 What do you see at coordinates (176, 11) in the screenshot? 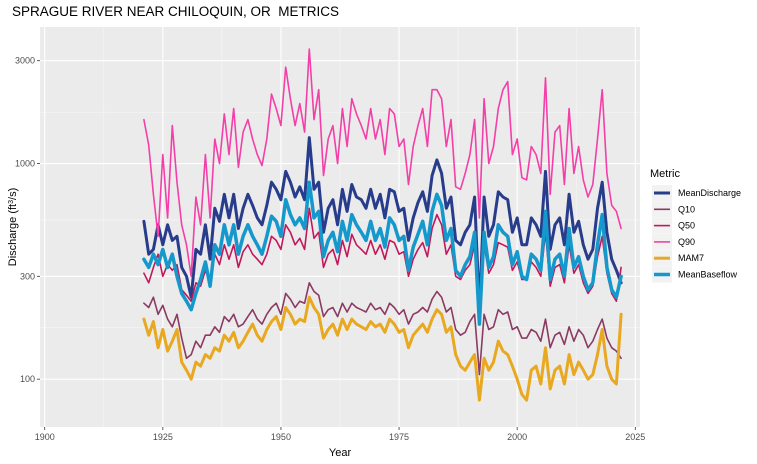
I see `chart-title: SPRAGUE RIVER NEAR CHILOQUIN, OR METRICS` at bounding box center [176, 11].